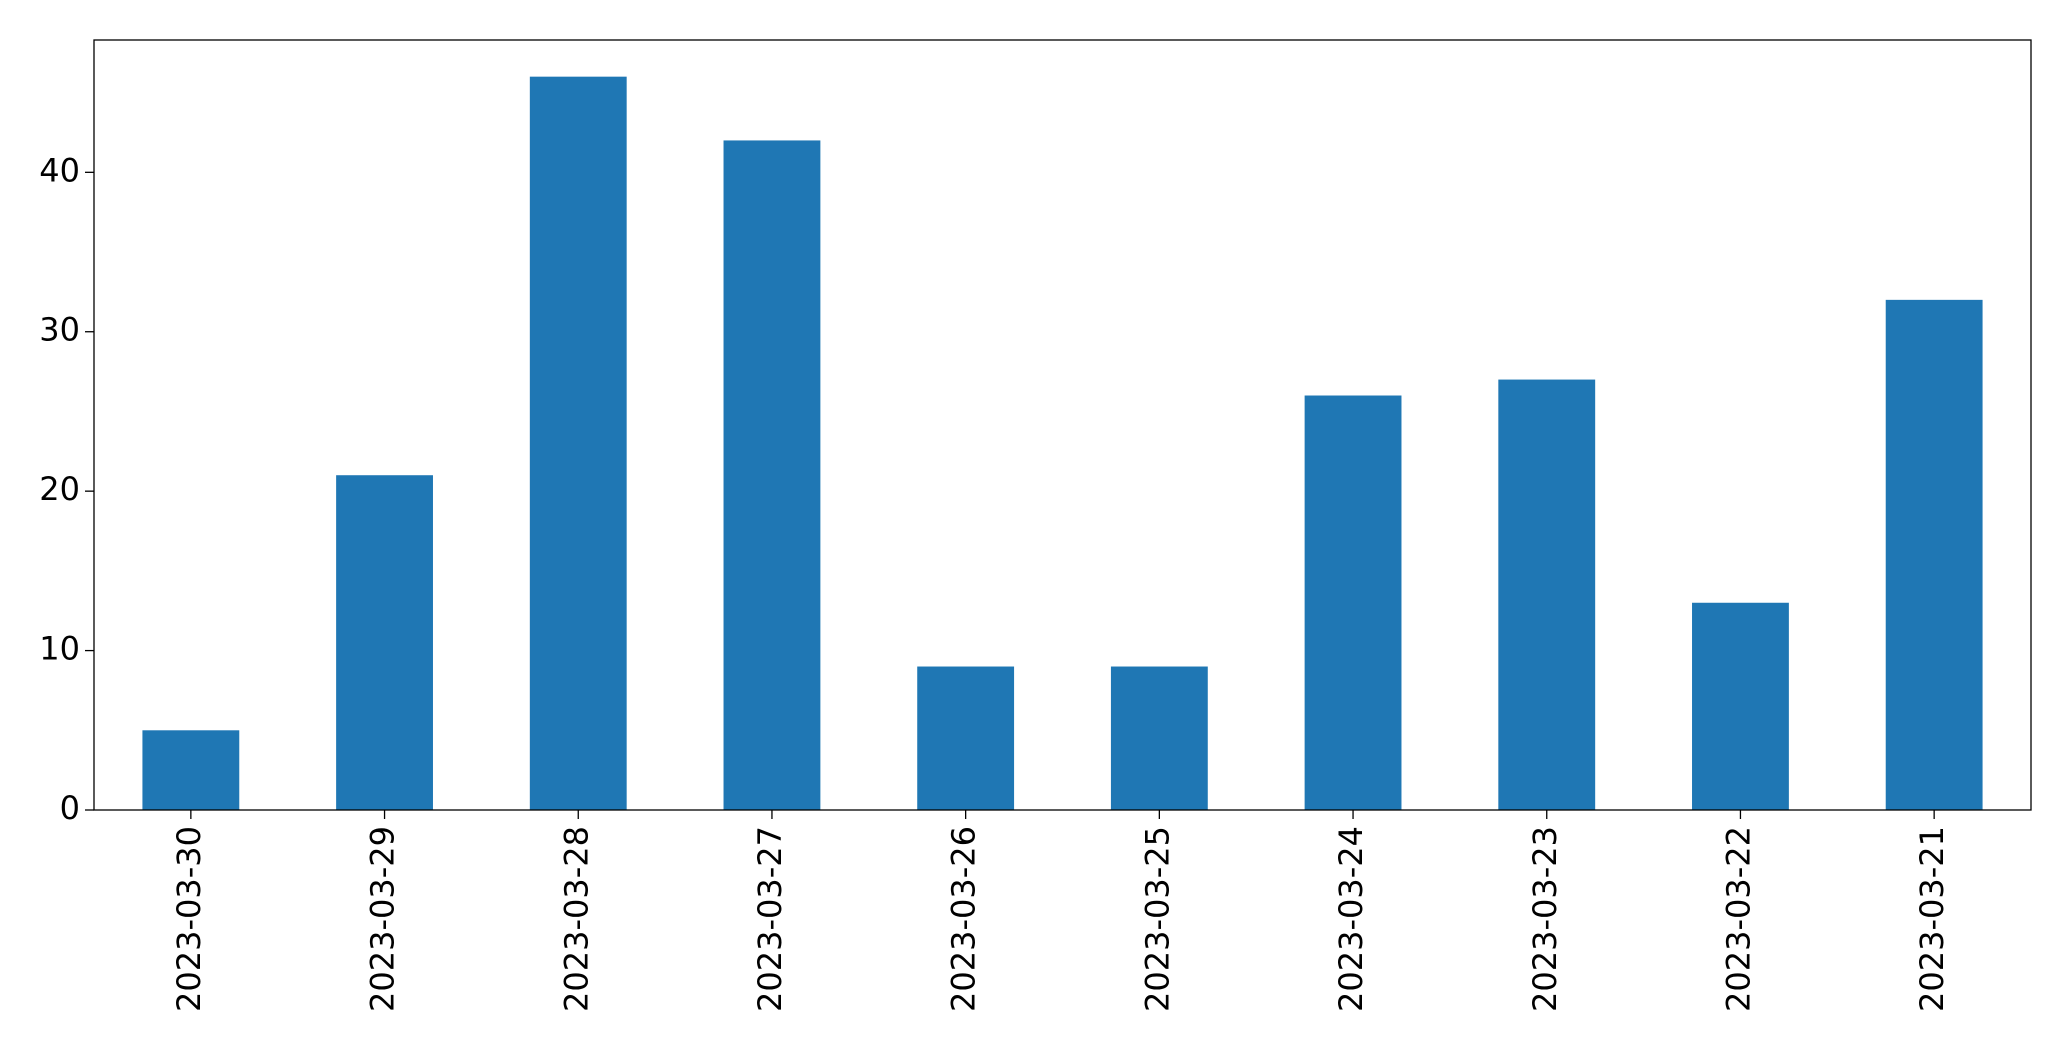  Describe the element at coordinates (70, 808) in the screenshot. I see `y-tick-label: 0` at that location.